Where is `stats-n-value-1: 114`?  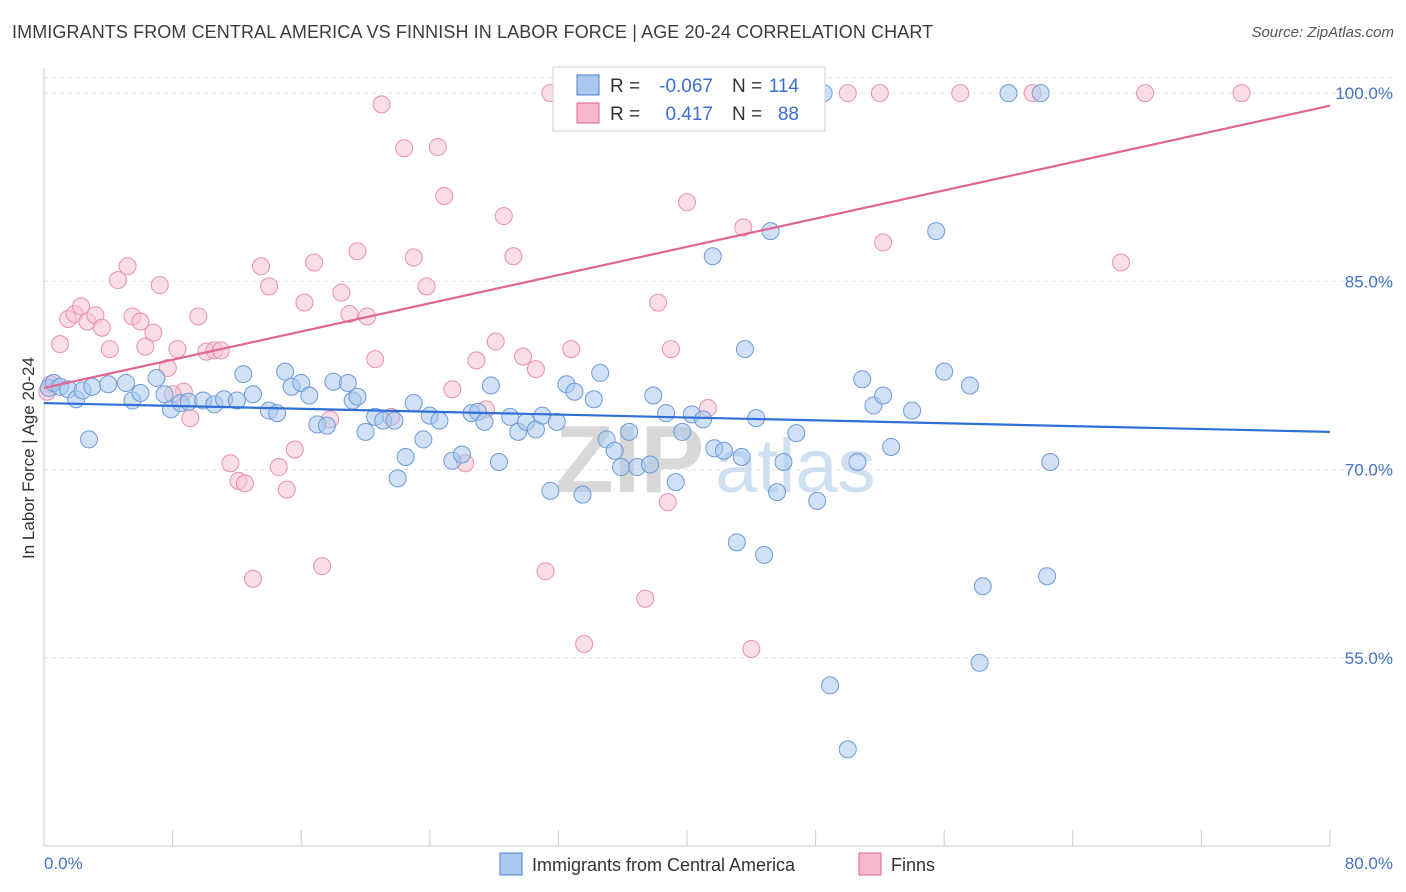 stats-n-value-1: 114 is located at coordinates (784, 86).